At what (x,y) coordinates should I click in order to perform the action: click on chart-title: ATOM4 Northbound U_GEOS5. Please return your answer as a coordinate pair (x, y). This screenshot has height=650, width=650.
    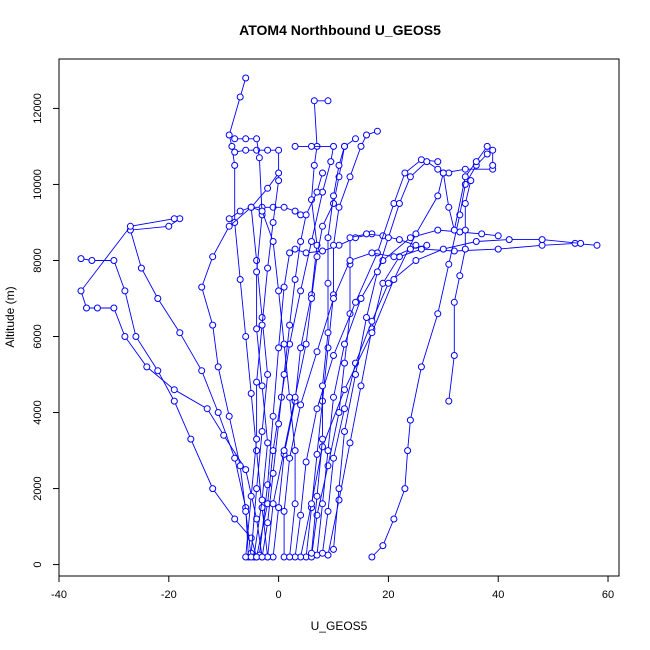
    Looking at the image, I should click on (340, 30).